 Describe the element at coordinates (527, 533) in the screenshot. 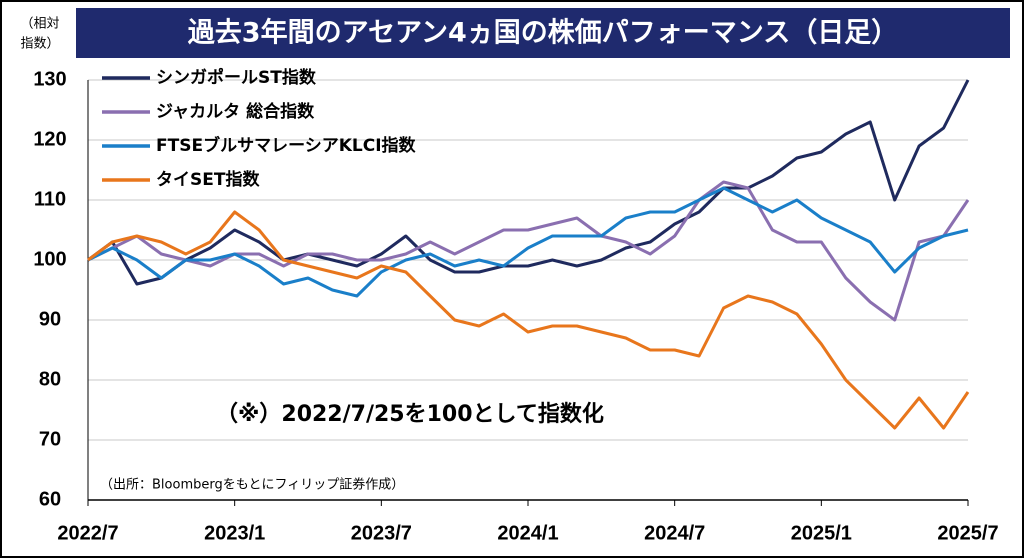

I see `x-tick-label: 2024/1` at that location.